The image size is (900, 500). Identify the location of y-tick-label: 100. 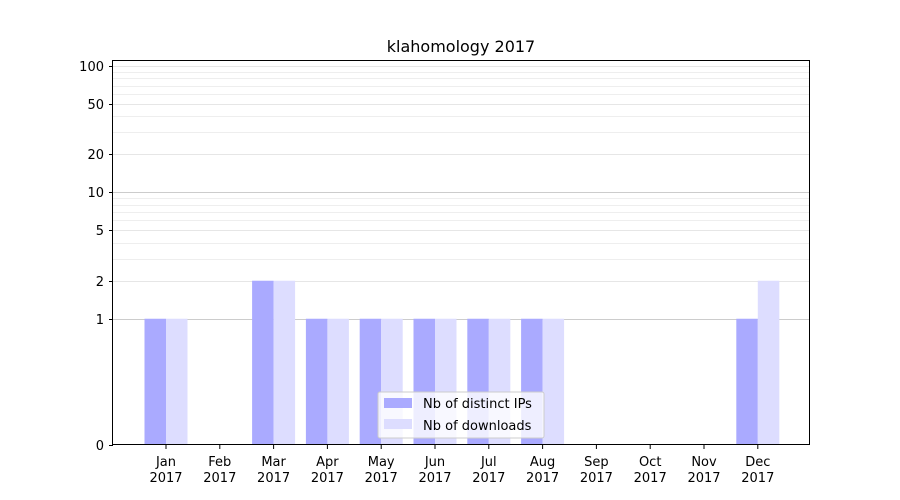
(91, 67).